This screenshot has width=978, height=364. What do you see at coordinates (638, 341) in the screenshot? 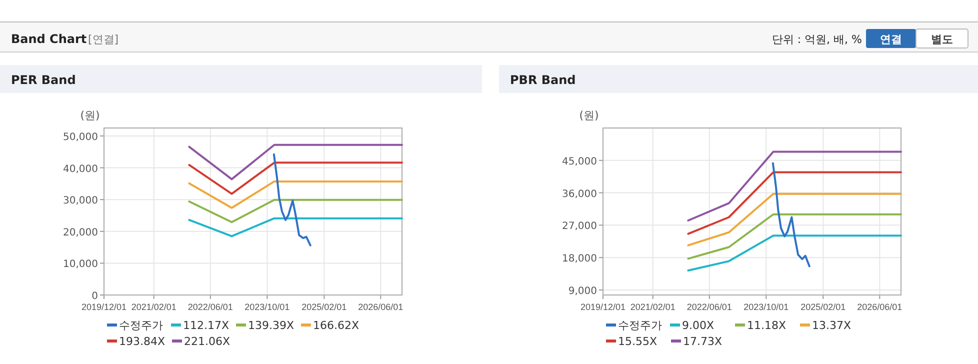
I see `legend-label: 15.55X` at bounding box center [638, 341].